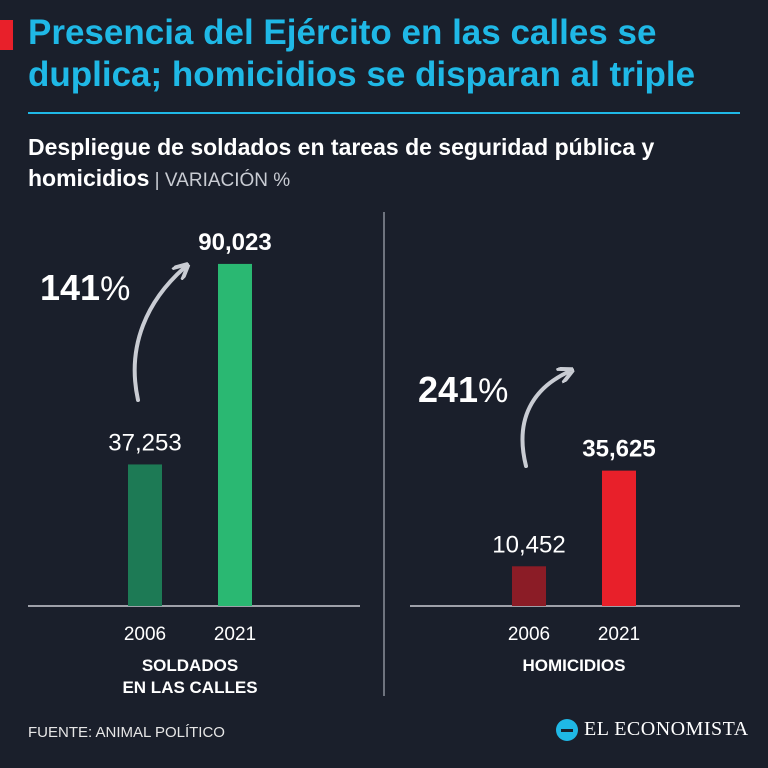  What do you see at coordinates (619, 538) in the screenshot?
I see `homicidios-bar-2021` at bounding box center [619, 538].